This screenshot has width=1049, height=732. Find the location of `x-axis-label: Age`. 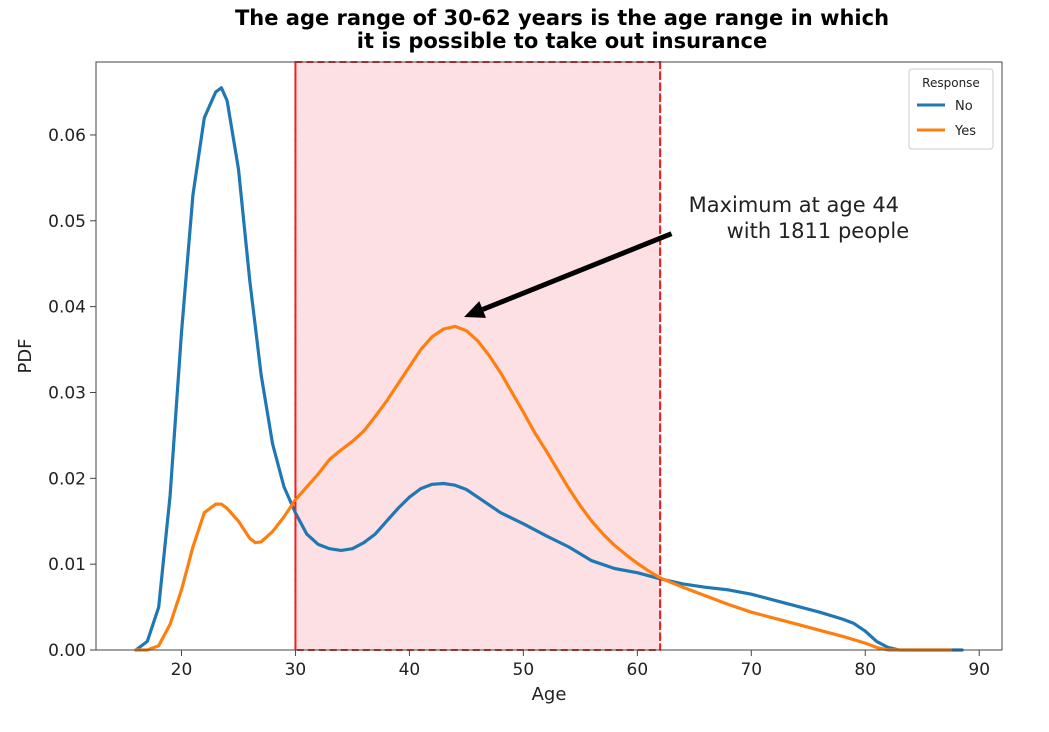

x-axis-label: Age is located at coordinates (549, 694).